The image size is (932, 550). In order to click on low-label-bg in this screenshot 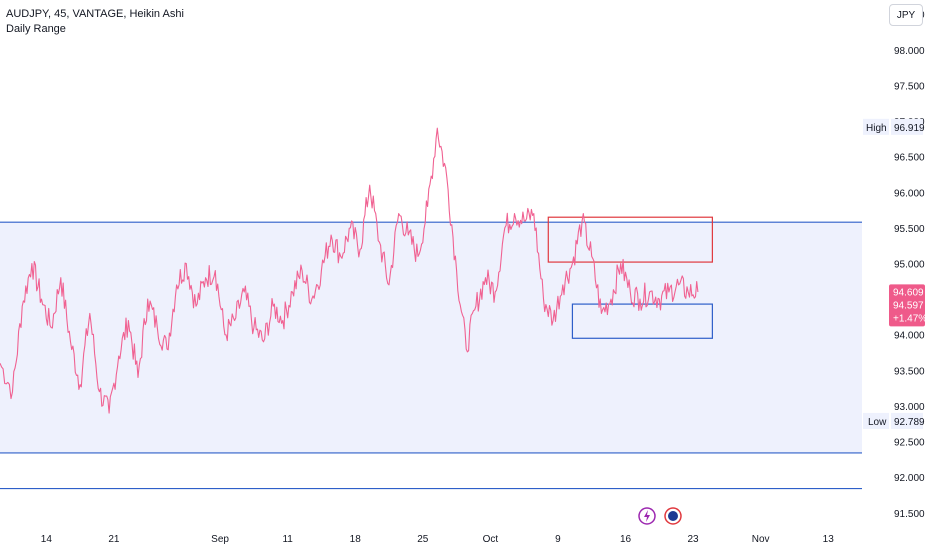, I will do `click(876, 420)`.